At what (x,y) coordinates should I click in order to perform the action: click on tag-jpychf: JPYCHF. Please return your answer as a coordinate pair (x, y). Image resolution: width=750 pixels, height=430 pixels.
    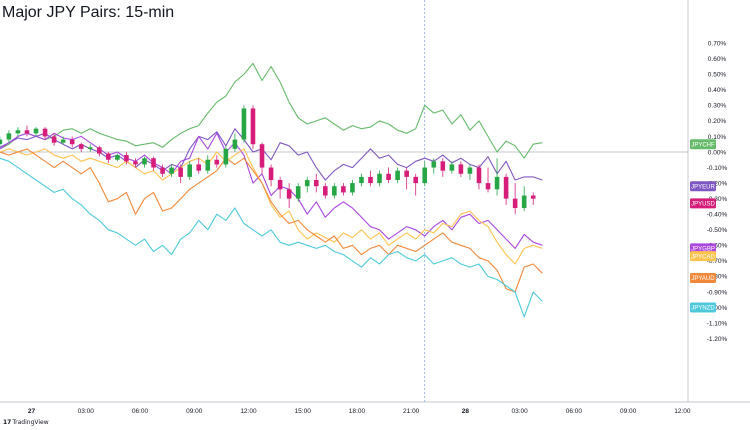
    Looking at the image, I should click on (703, 144).